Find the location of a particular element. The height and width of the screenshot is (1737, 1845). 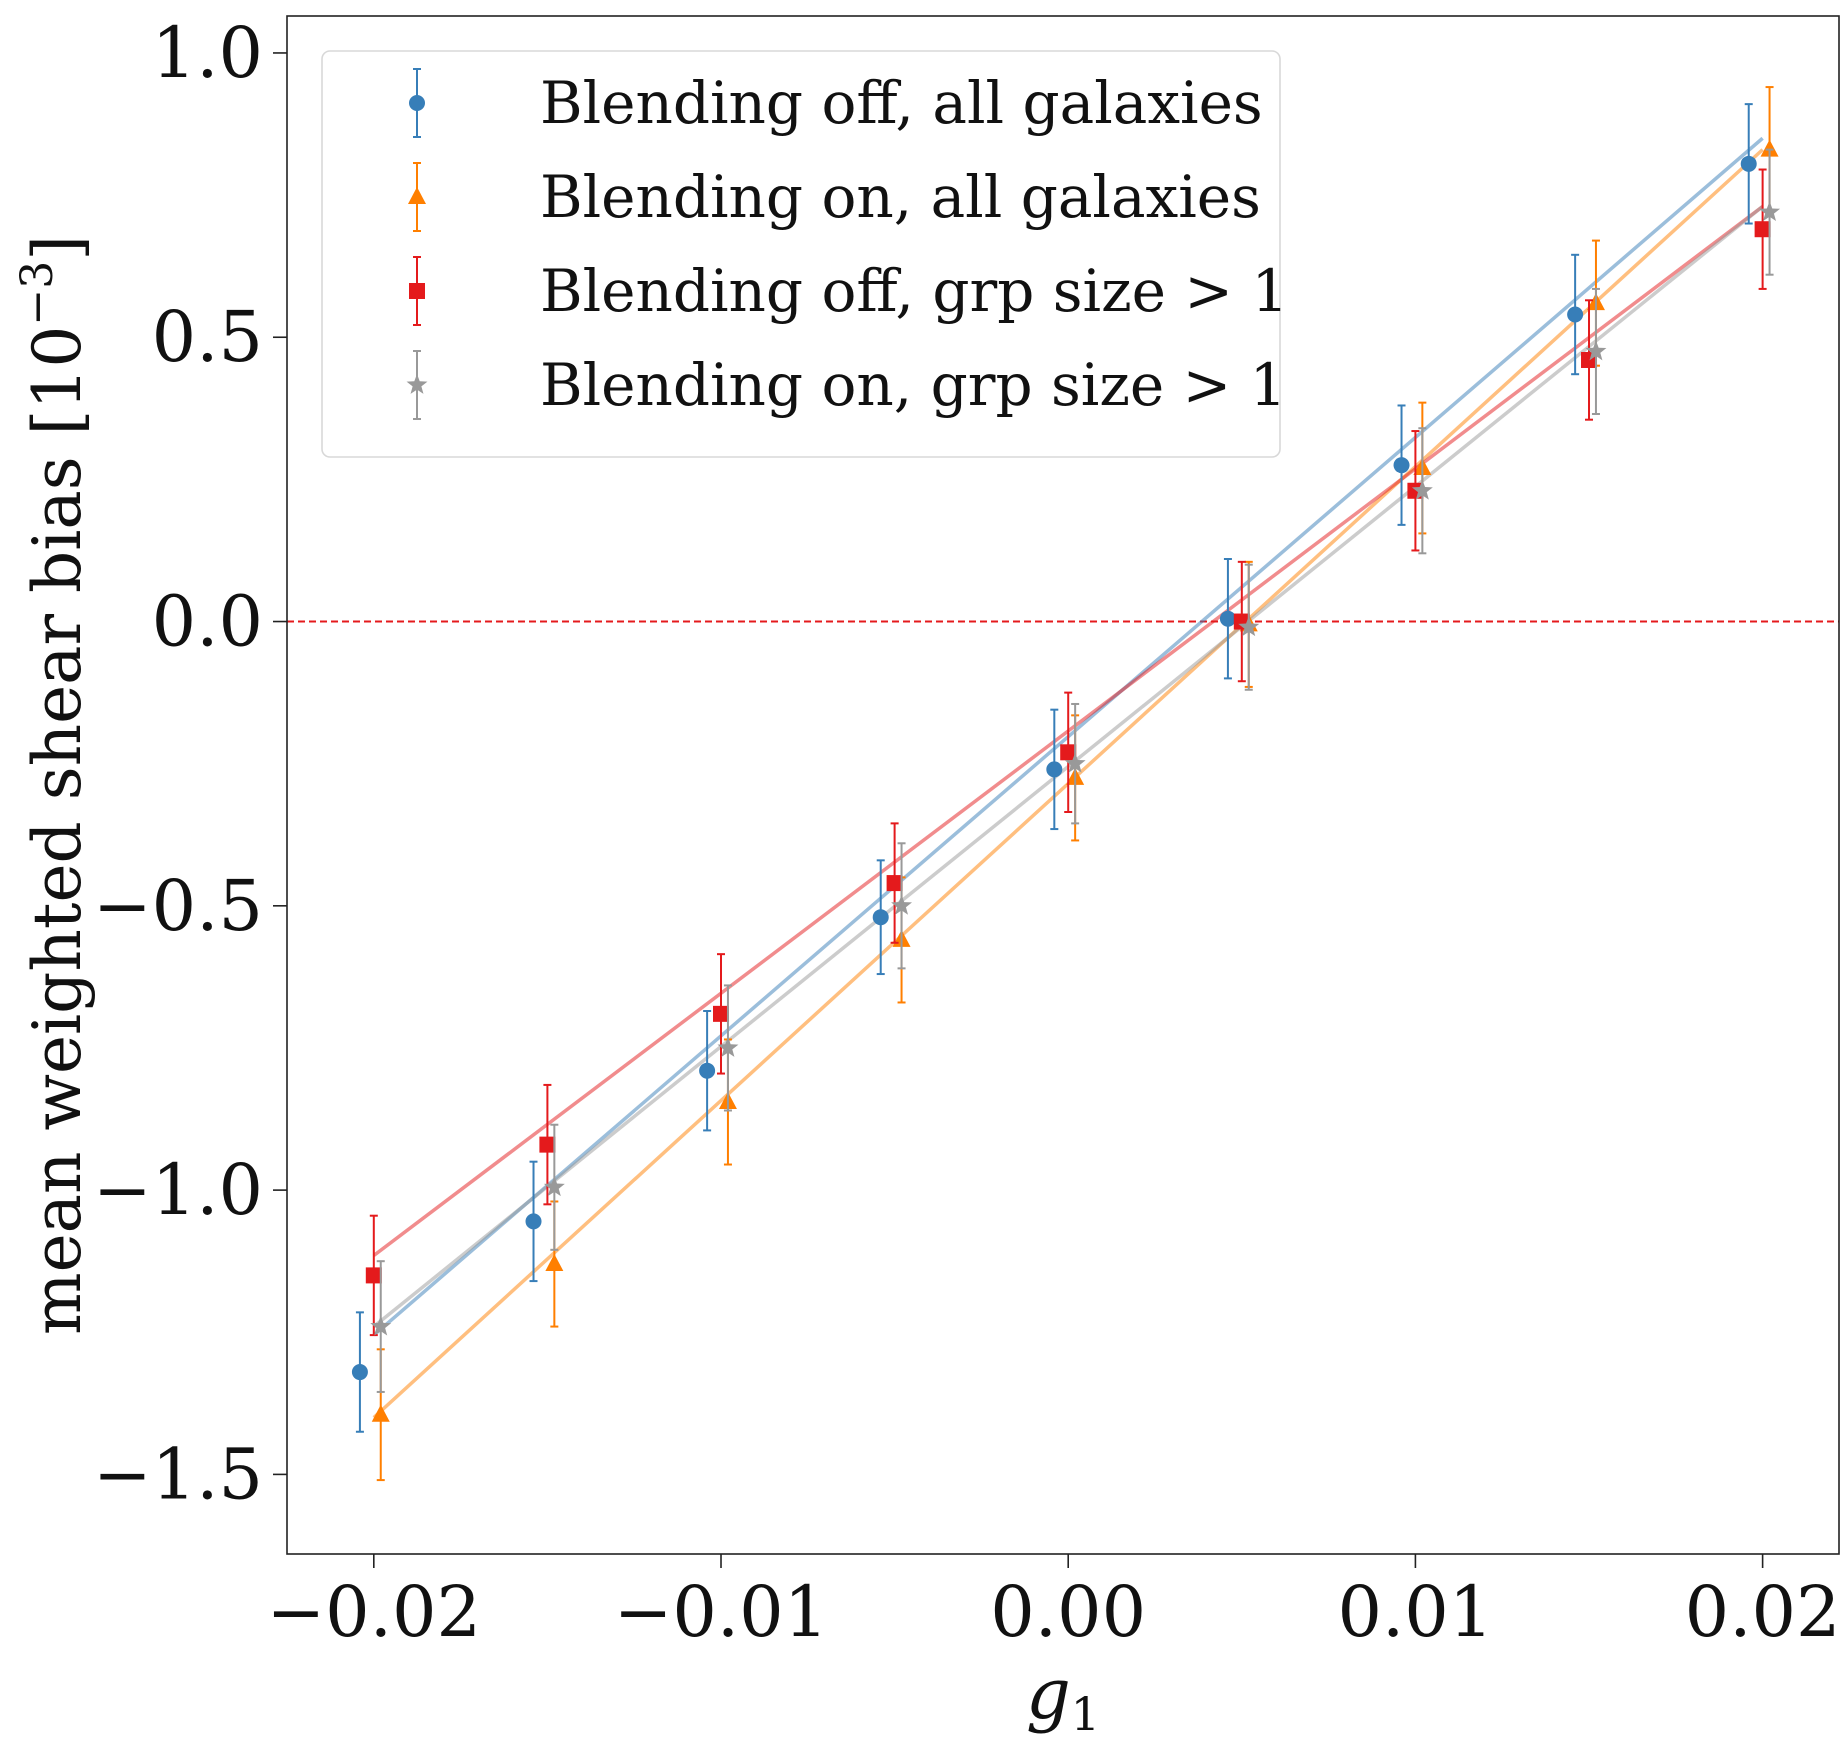

y-axis-label: mean weighted shear bias [10−3] is located at coordinates (54, 785).